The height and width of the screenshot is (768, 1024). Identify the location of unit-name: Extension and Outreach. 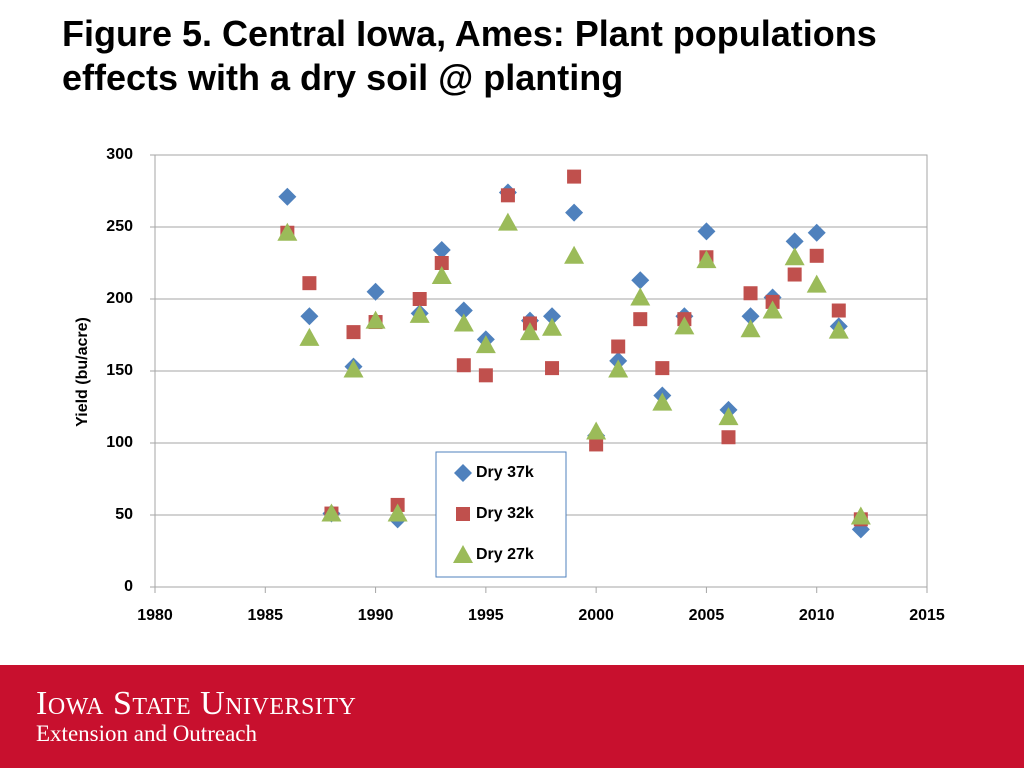
(146, 733).